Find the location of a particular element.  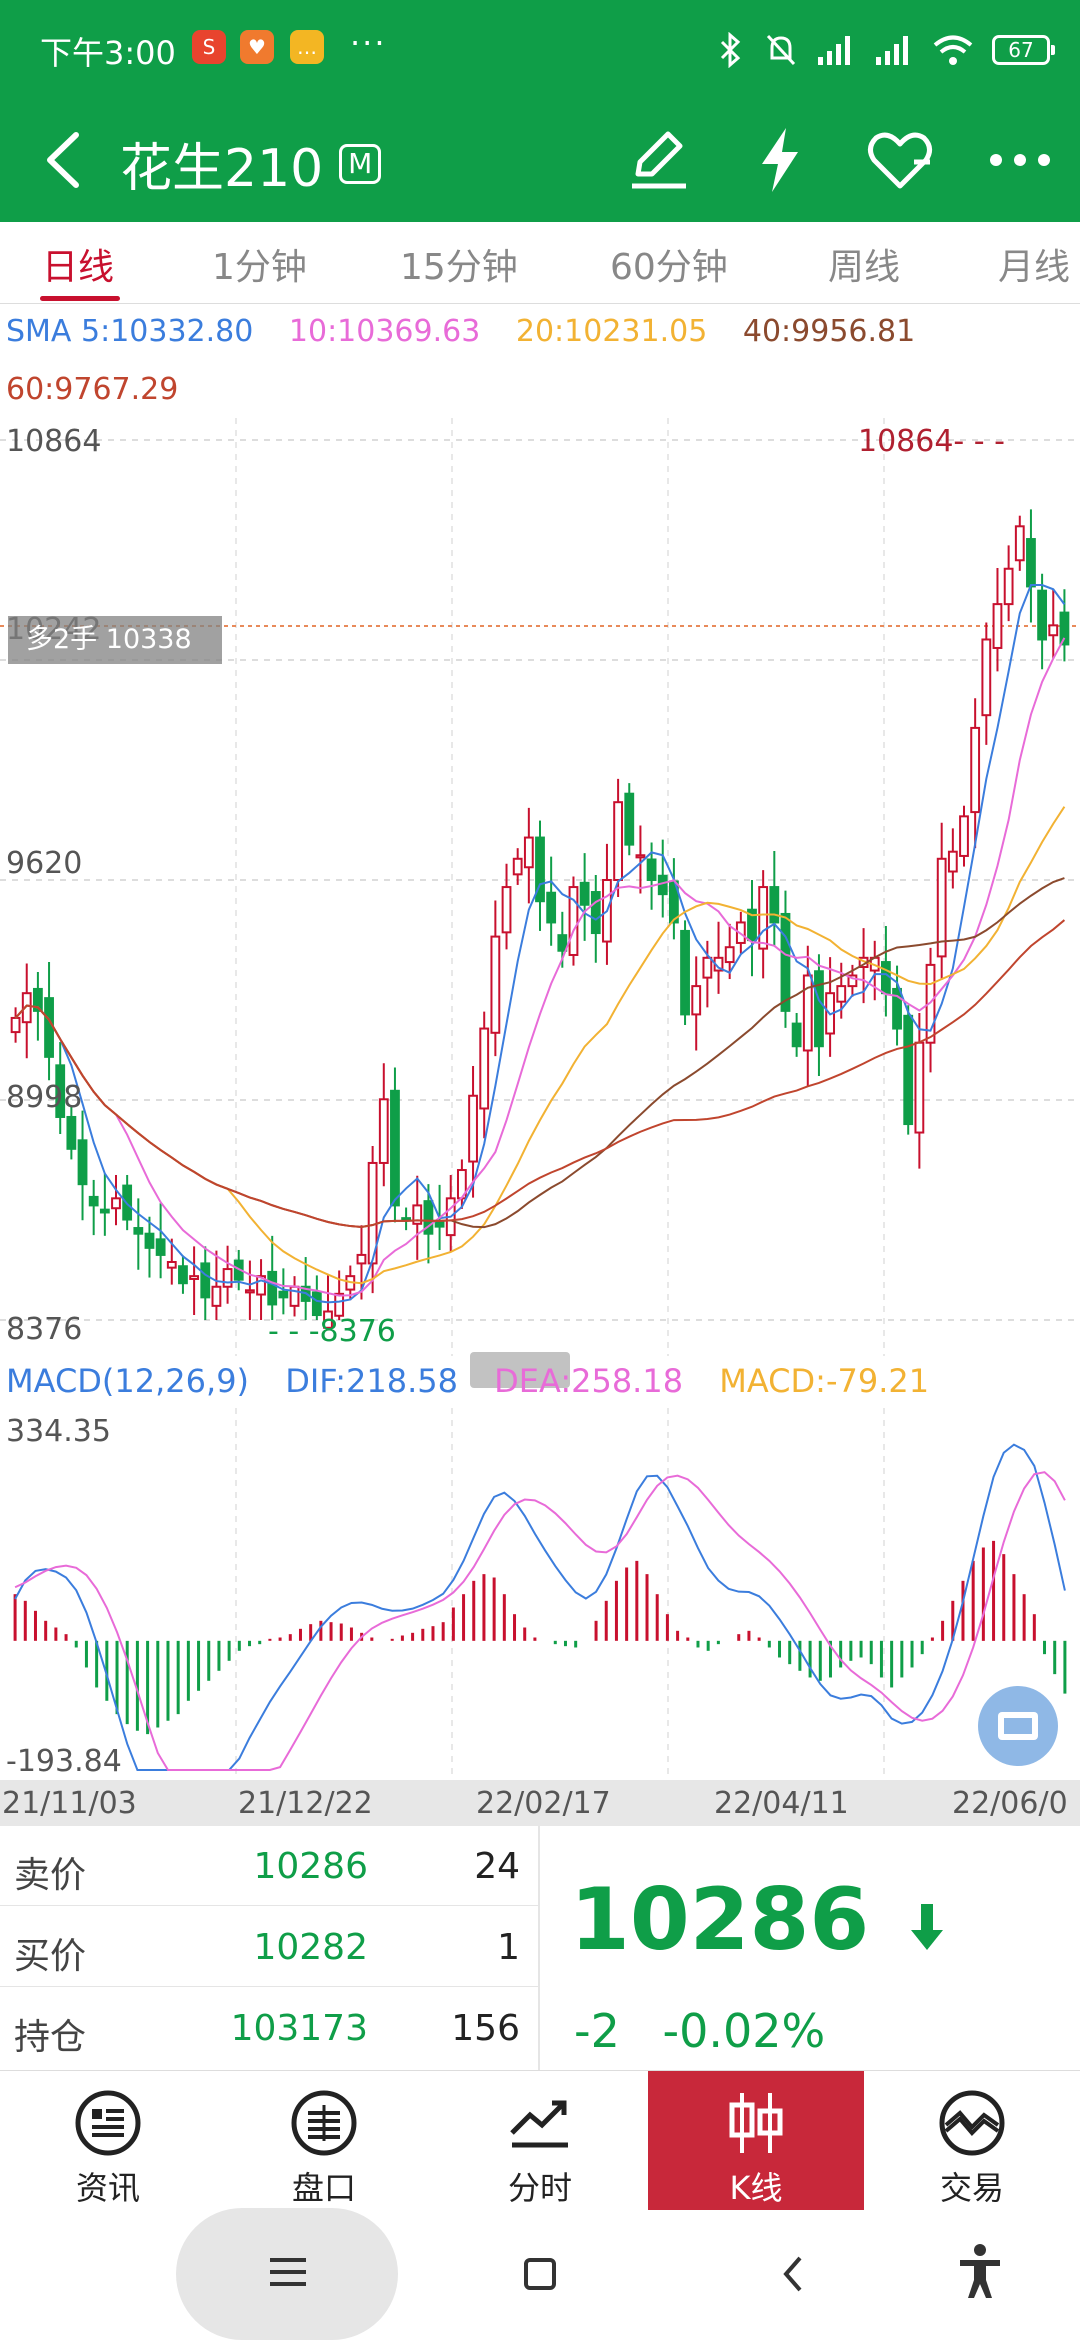

menu-button is located at coordinates (287, 2274).